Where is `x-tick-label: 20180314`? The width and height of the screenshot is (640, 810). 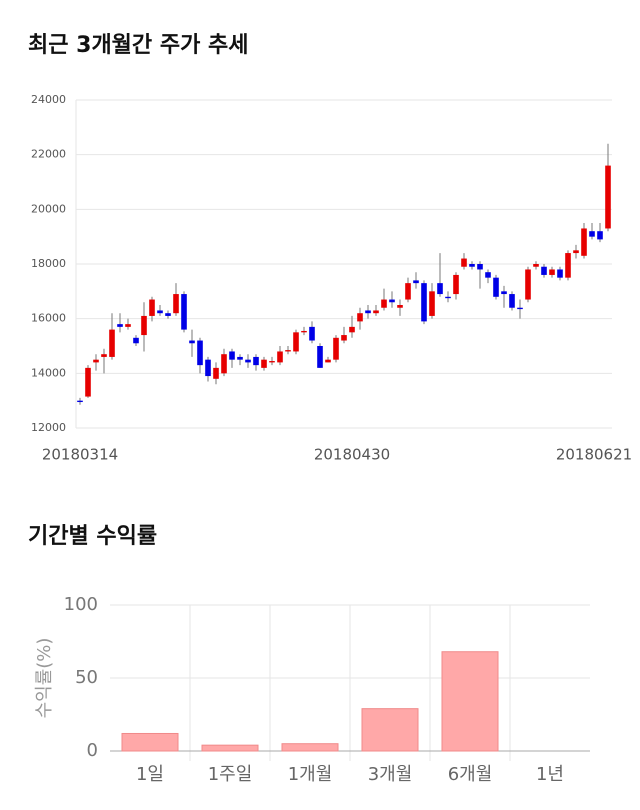
x-tick-label: 20180314 is located at coordinates (80, 455).